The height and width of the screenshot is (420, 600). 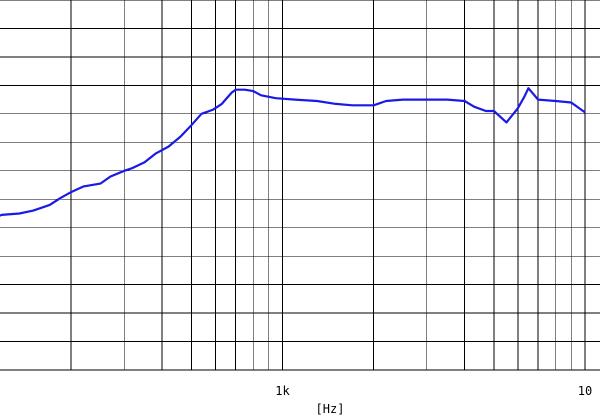 I want to click on x-axis-label: [Hz], so click(x=330, y=409).